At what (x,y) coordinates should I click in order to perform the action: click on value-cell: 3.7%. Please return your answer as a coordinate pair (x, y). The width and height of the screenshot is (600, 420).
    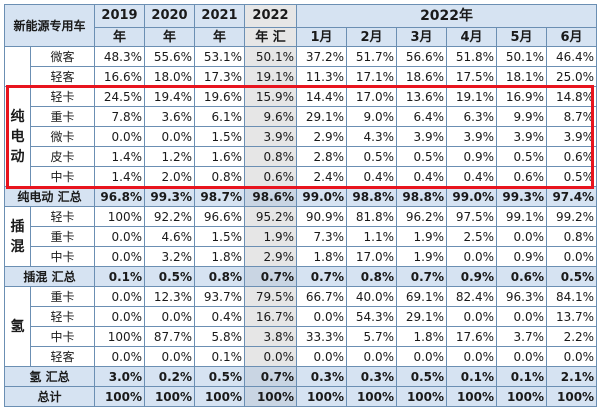
    Looking at the image, I should click on (522, 336).